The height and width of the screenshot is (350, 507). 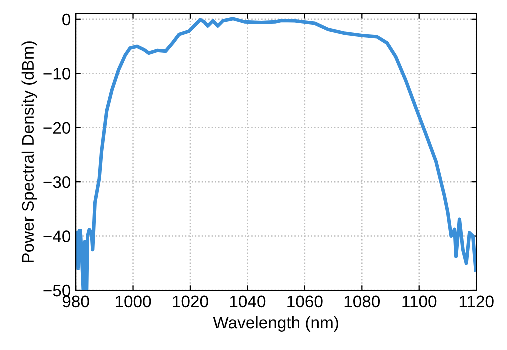 What do you see at coordinates (362, 302) in the screenshot?
I see `x-tick-label: 1080` at bounding box center [362, 302].